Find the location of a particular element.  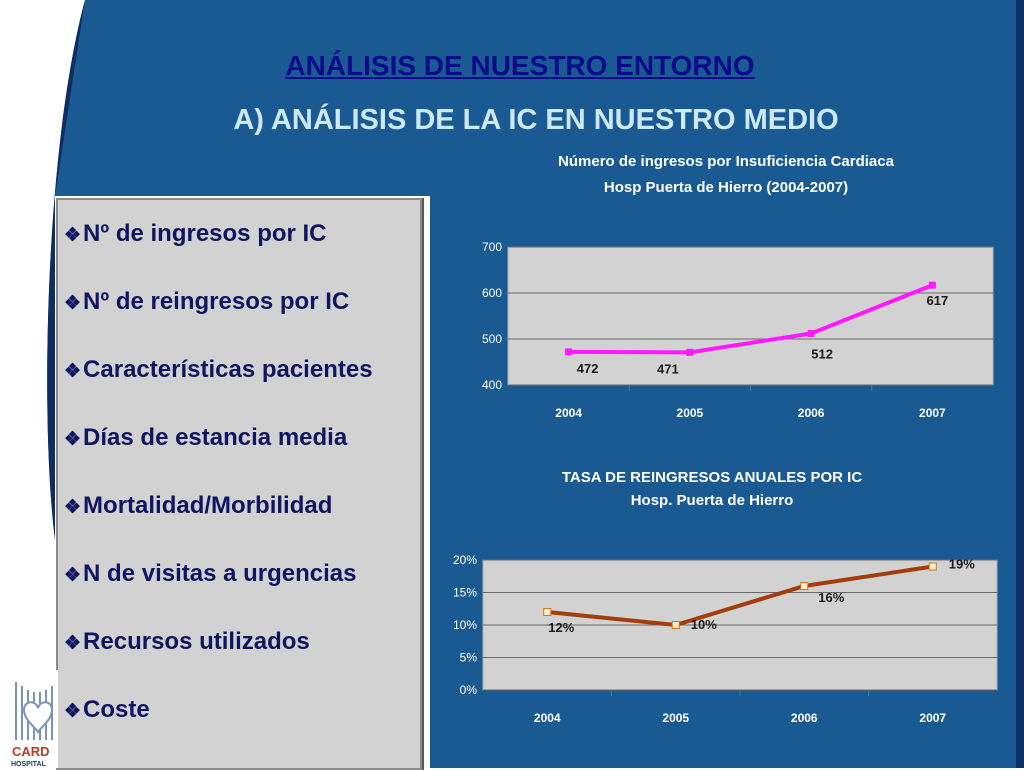

data-labels: 472 471 512 617 is located at coordinates (762, 334).